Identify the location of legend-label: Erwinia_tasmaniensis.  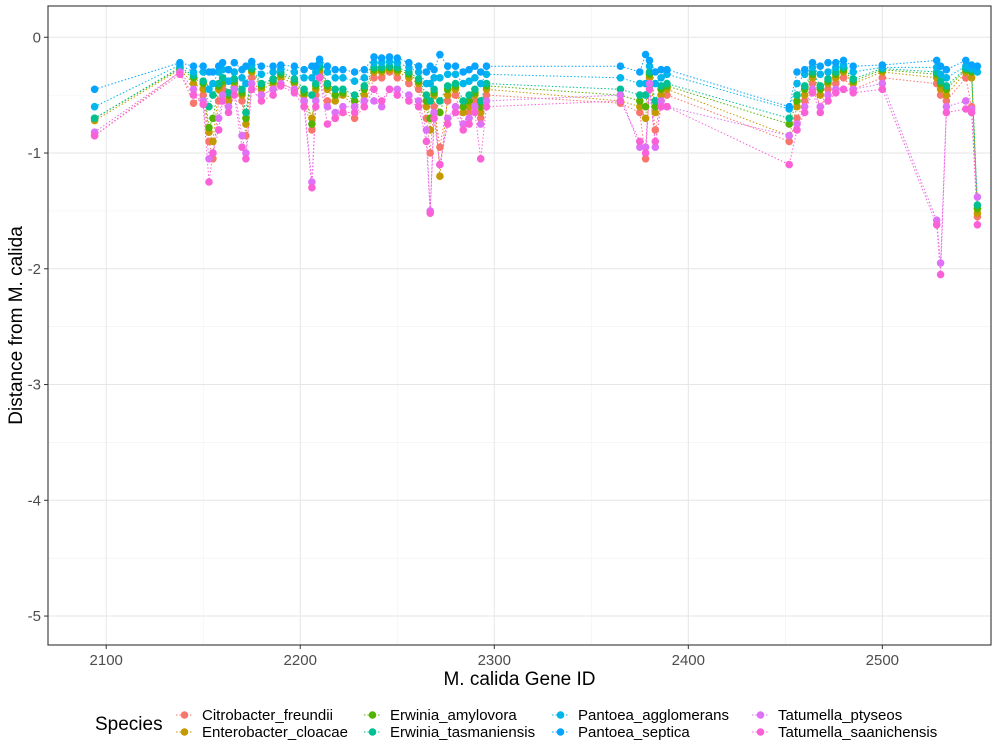
(462, 732).